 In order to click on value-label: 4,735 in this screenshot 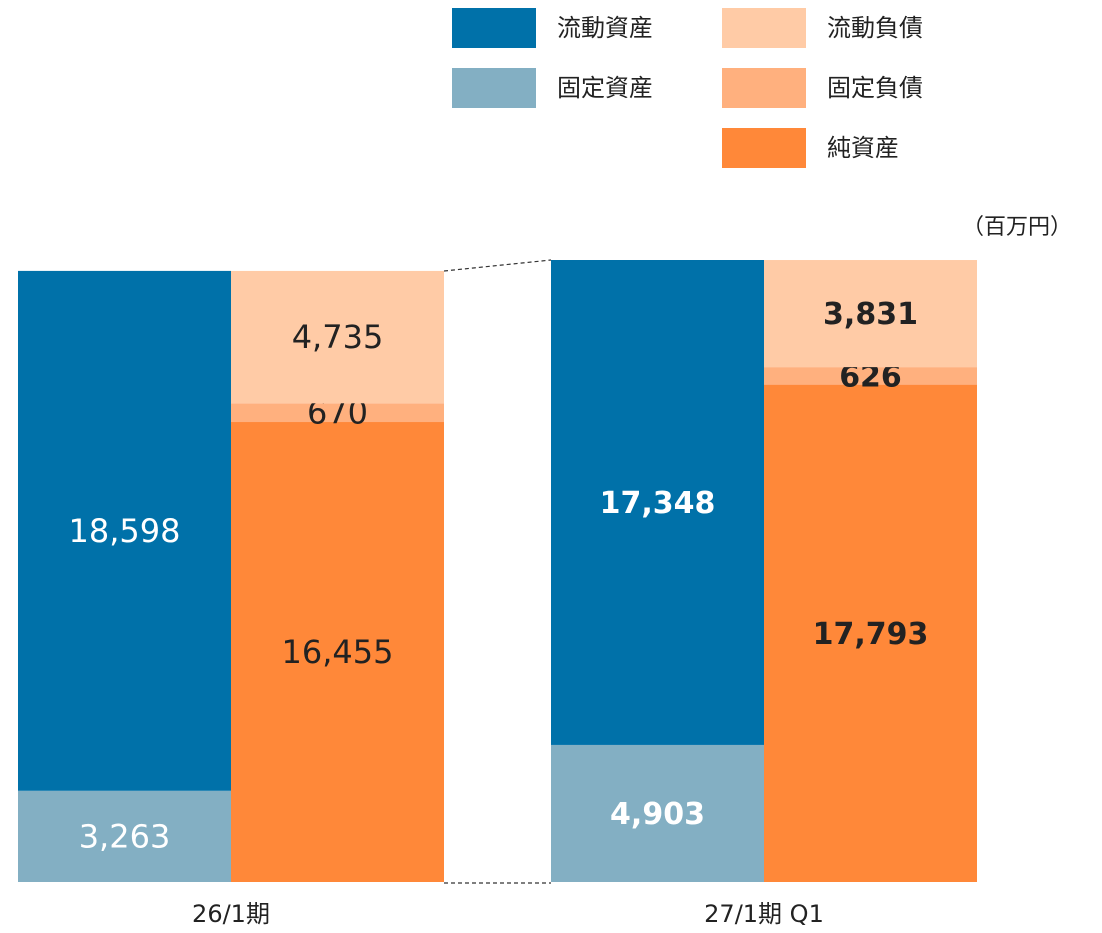, I will do `click(338, 337)`.